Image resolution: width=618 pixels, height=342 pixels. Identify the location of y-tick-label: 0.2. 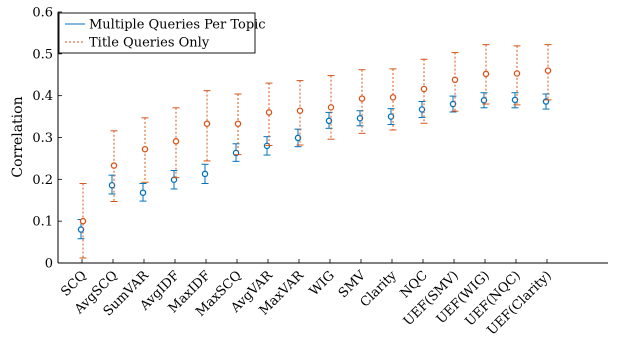
(42, 180).